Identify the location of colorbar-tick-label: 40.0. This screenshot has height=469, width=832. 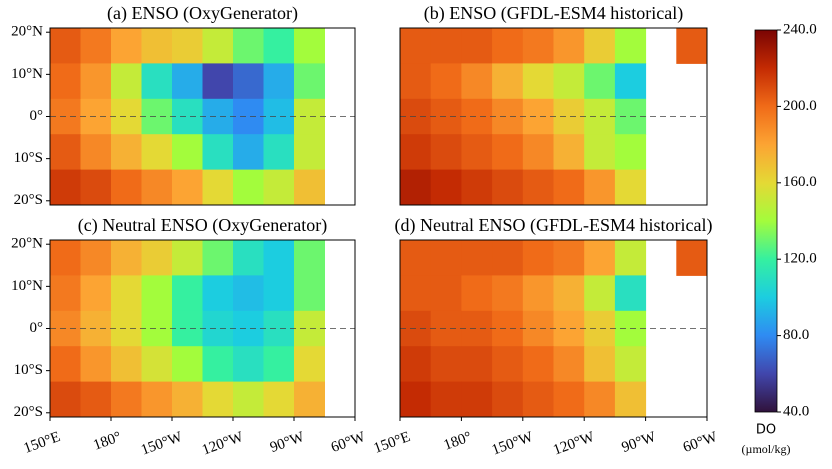
(796, 411).